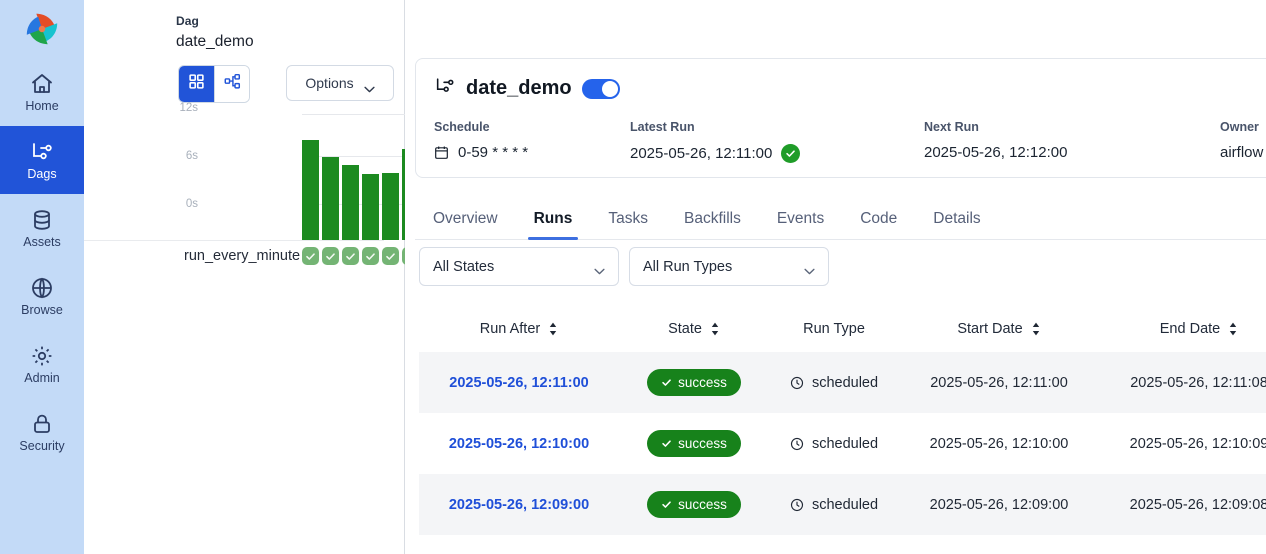 The width and height of the screenshot is (1266, 554). What do you see at coordinates (242, 256) in the screenshot?
I see `task-row-label: run_every_minute` at bounding box center [242, 256].